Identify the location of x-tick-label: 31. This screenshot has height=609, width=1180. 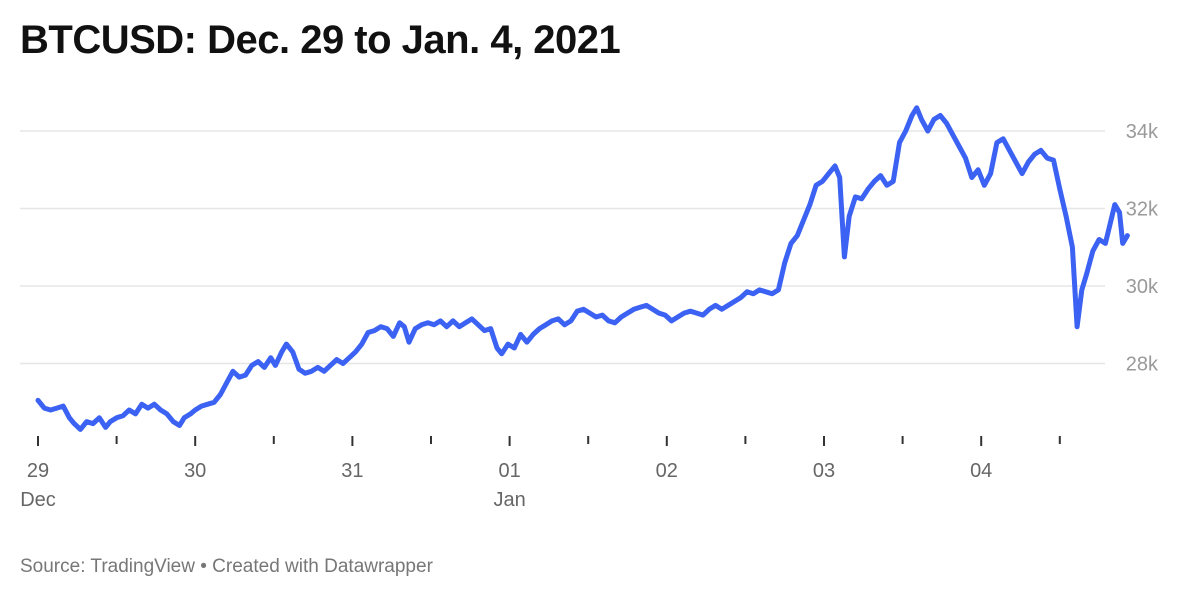
(352, 471).